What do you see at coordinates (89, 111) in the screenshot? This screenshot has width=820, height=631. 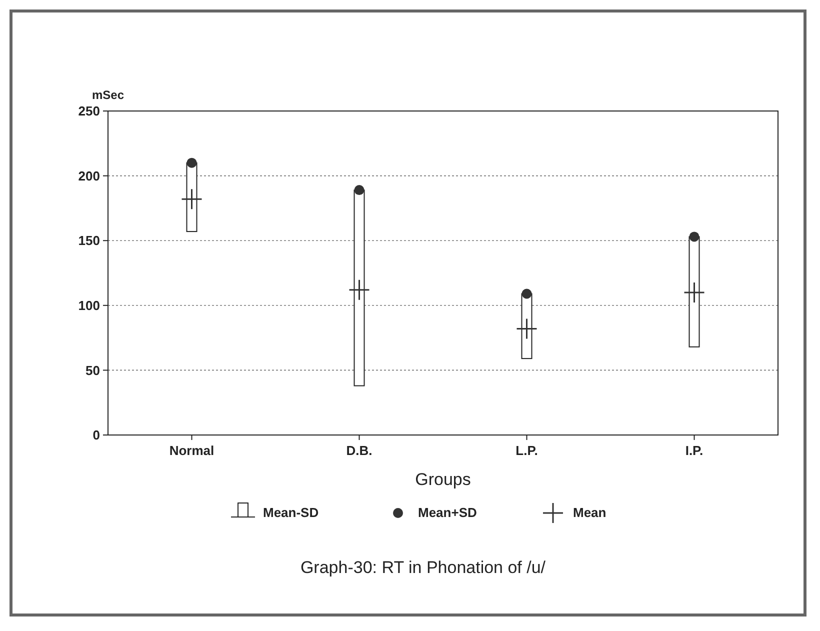 I see `y-tick-label: 250` at bounding box center [89, 111].